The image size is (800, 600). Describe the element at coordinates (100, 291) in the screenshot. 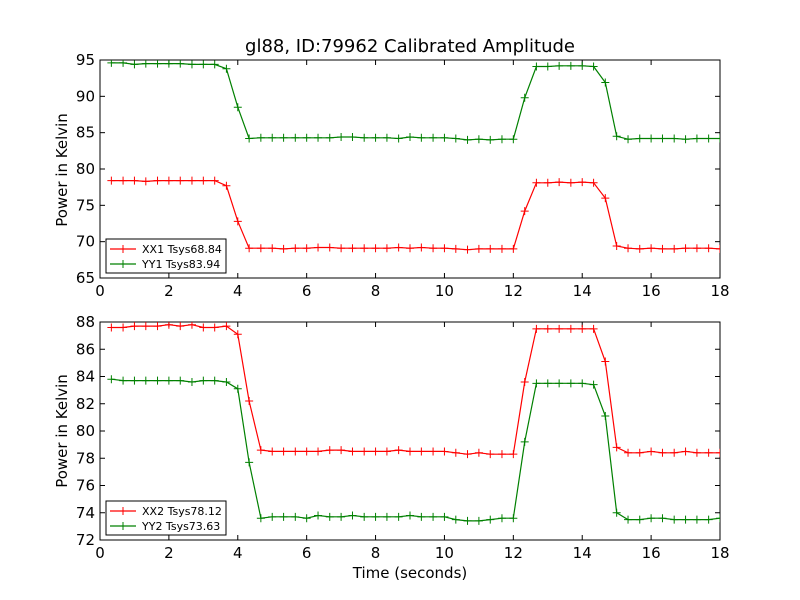

I see `x-tick-label: 0` at that location.